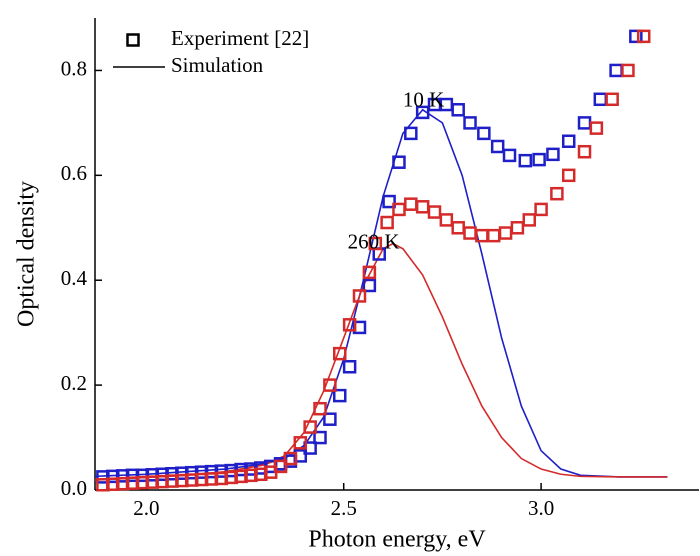 This screenshot has height=556, width=700. What do you see at coordinates (423, 100) in the screenshot?
I see `annotation: 10 K` at bounding box center [423, 100].